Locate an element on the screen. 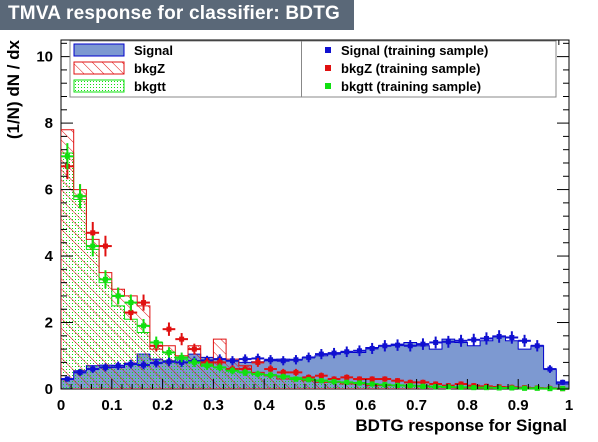 The width and height of the screenshot is (598, 442). x-tick-label: 0.4 is located at coordinates (265, 405).